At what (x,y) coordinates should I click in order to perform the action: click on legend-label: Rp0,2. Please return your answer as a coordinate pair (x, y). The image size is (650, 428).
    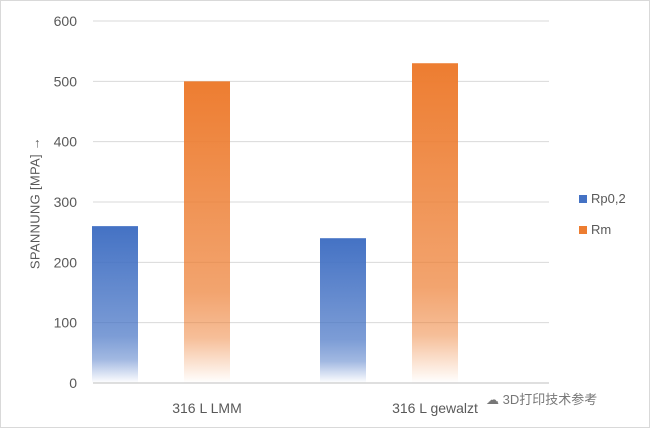
    Looking at the image, I should click on (608, 198).